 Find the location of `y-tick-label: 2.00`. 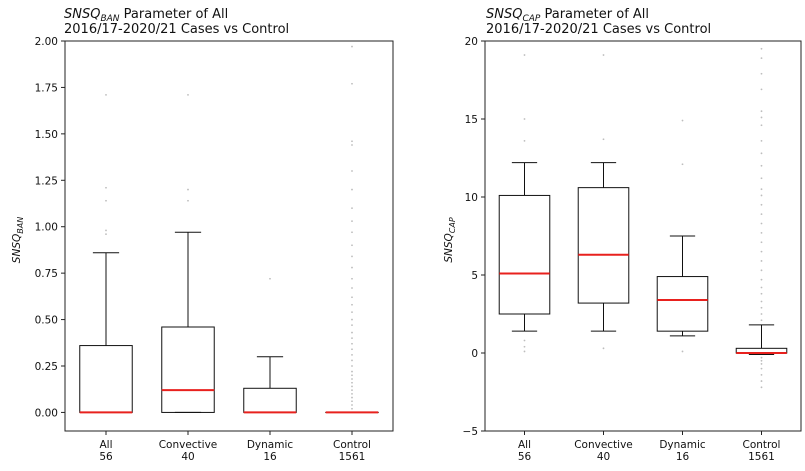

y-tick-label: 2.00 is located at coordinates (46, 42).